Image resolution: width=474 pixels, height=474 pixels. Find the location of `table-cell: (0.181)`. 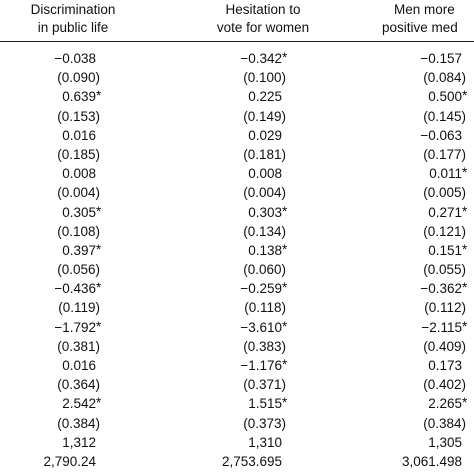

table-cell: (0.181) is located at coordinates (264, 154).